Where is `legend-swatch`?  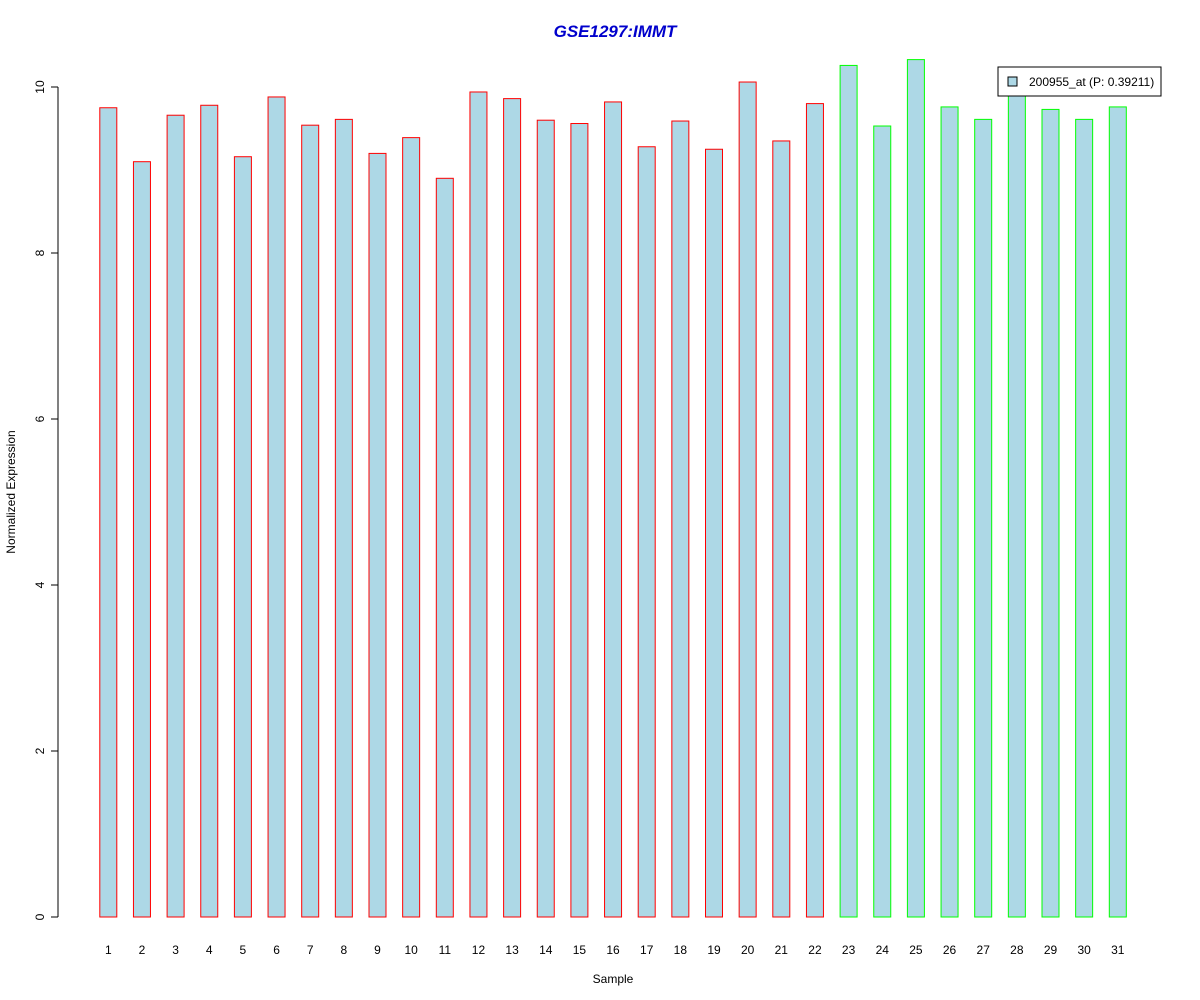 legend-swatch is located at coordinates (1012, 81).